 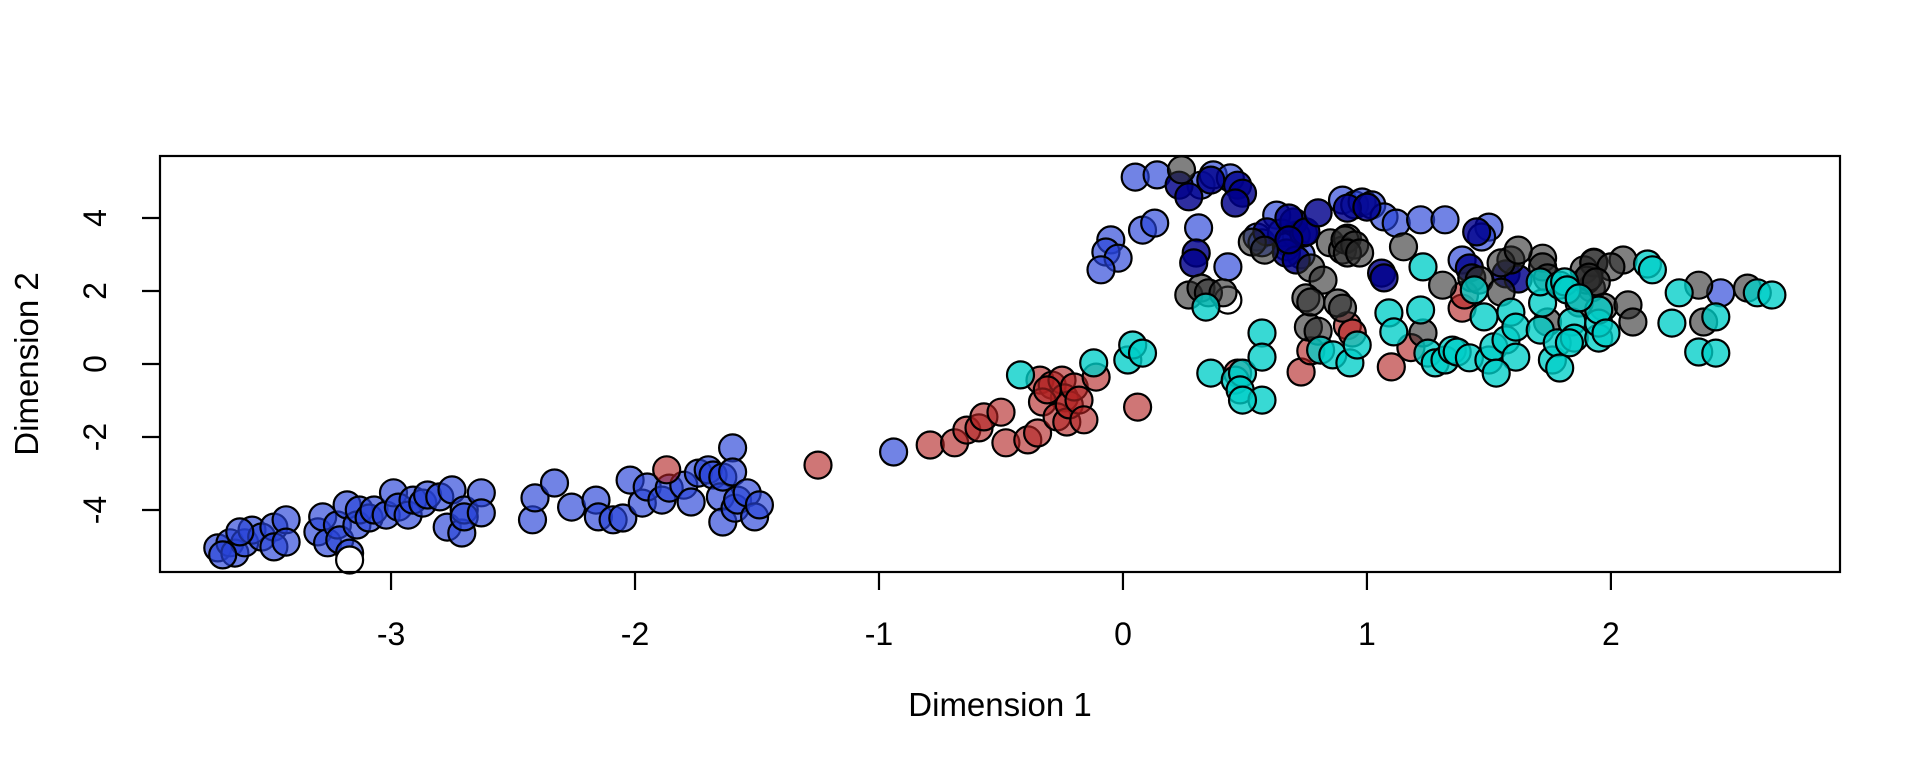 What do you see at coordinates (998, 612) in the screenshot?
I see `x-axis: -3 -2 -1 0 1 2` at bounding box center [998, 612].